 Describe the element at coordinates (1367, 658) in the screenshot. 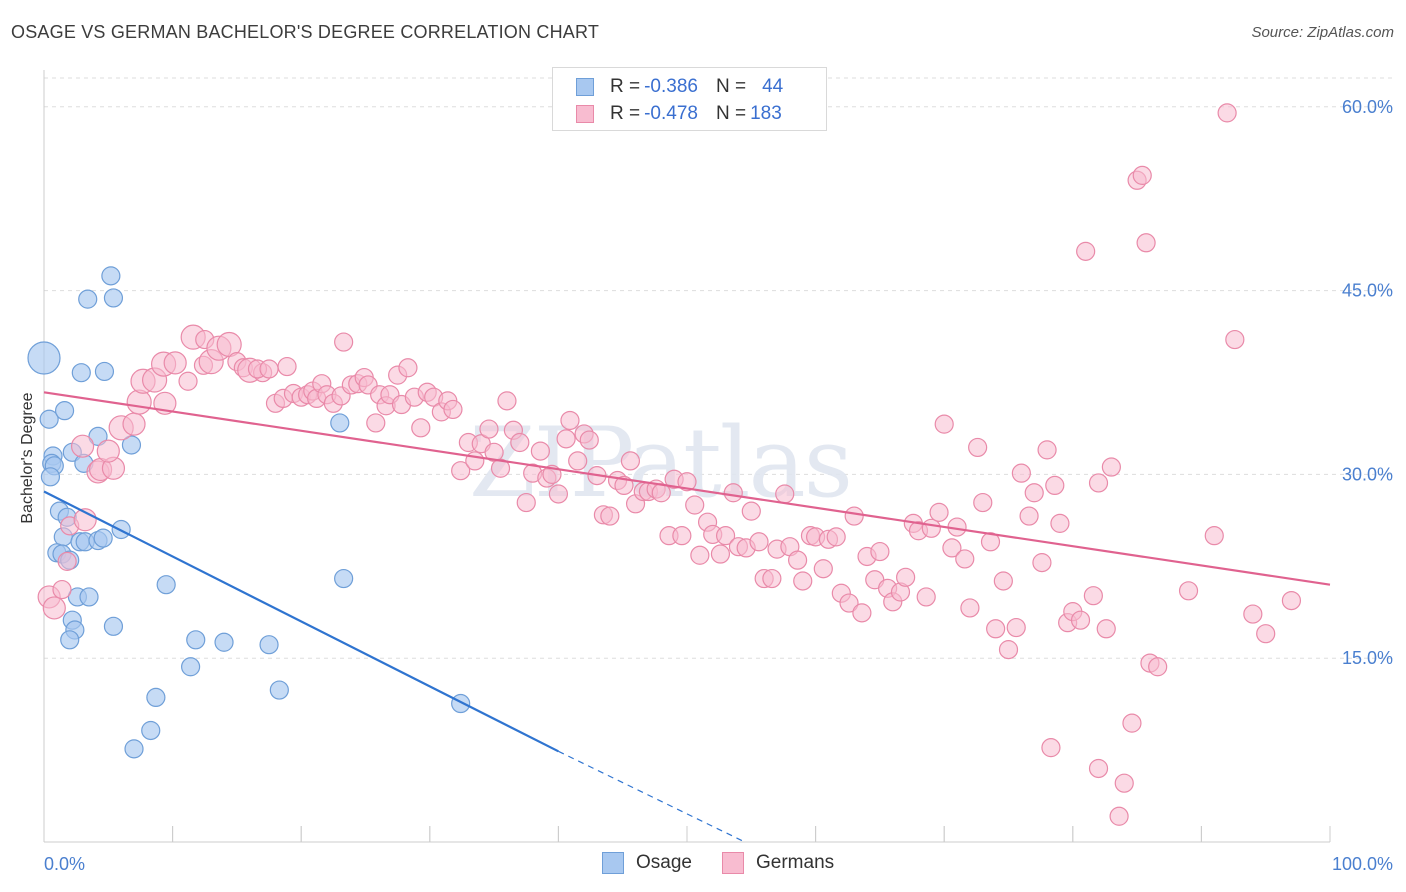

I see `y-tick-label: 15.0%` at that location.